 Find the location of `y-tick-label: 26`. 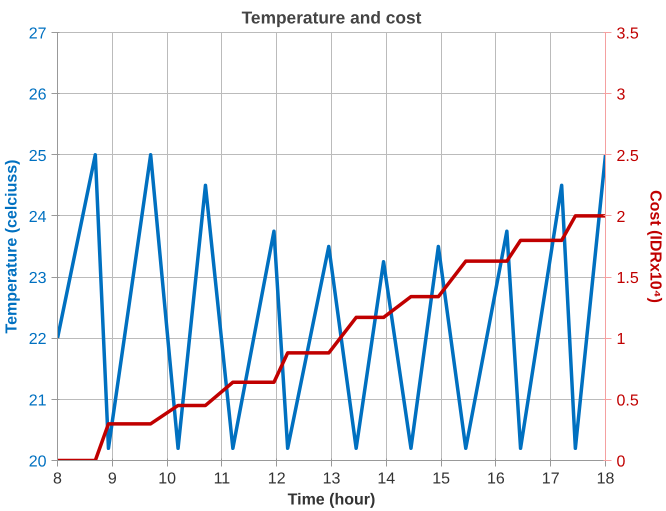

y-tick-label: 26 is located at coordinates (37, 95).